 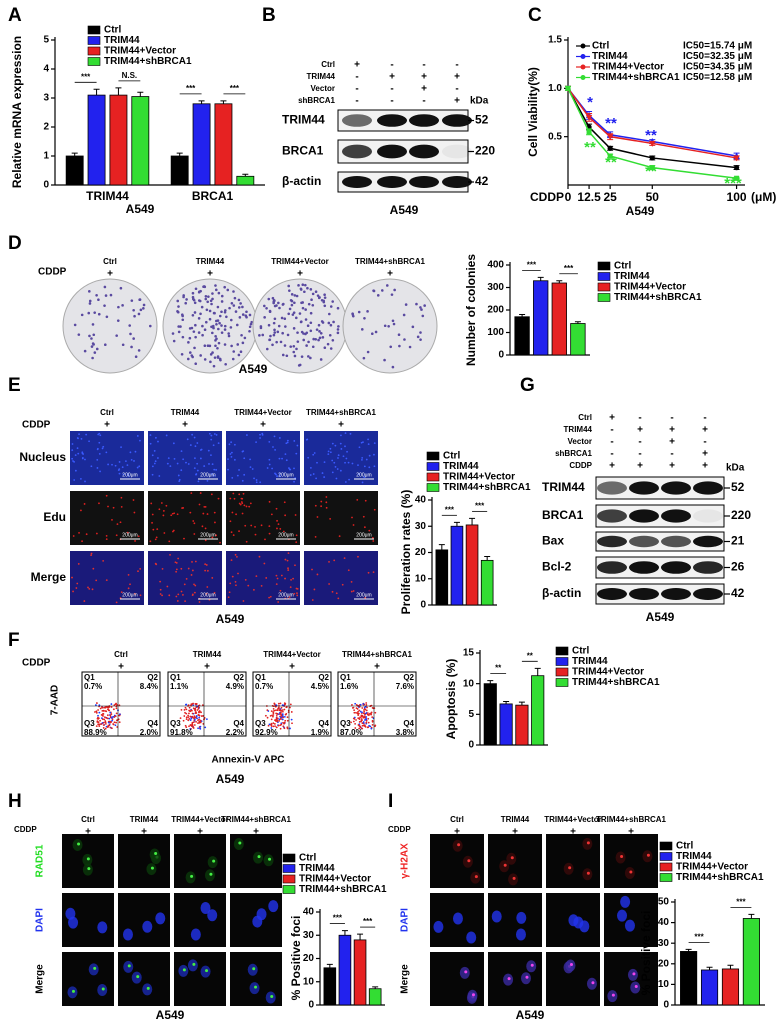 I want to click on protein-label: BRCA1, so click(x=303, y=151).